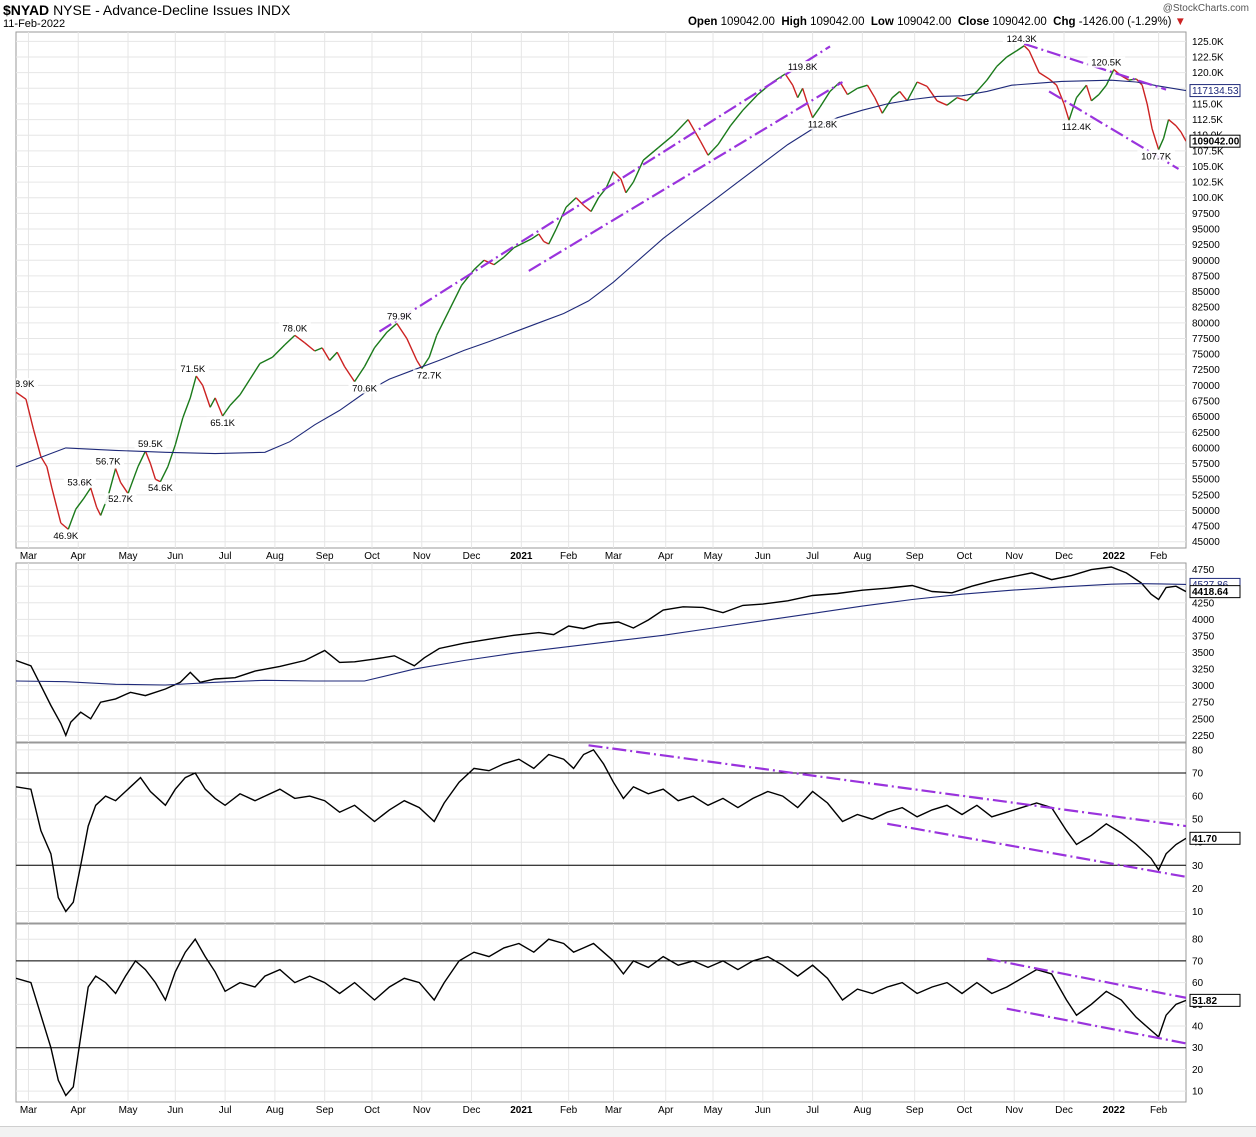  Describe the element at coordinates (275, 556) in the screenshot. I see `x-tick-label: Aug` at that location.